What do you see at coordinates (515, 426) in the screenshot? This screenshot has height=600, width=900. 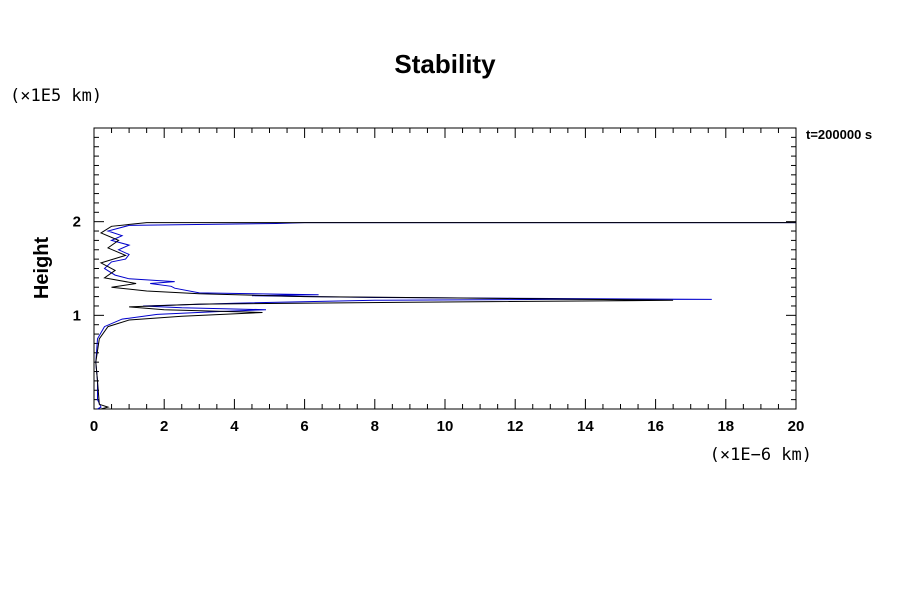 I see `x-tick-label: 12` at bounding box center [515, 426].